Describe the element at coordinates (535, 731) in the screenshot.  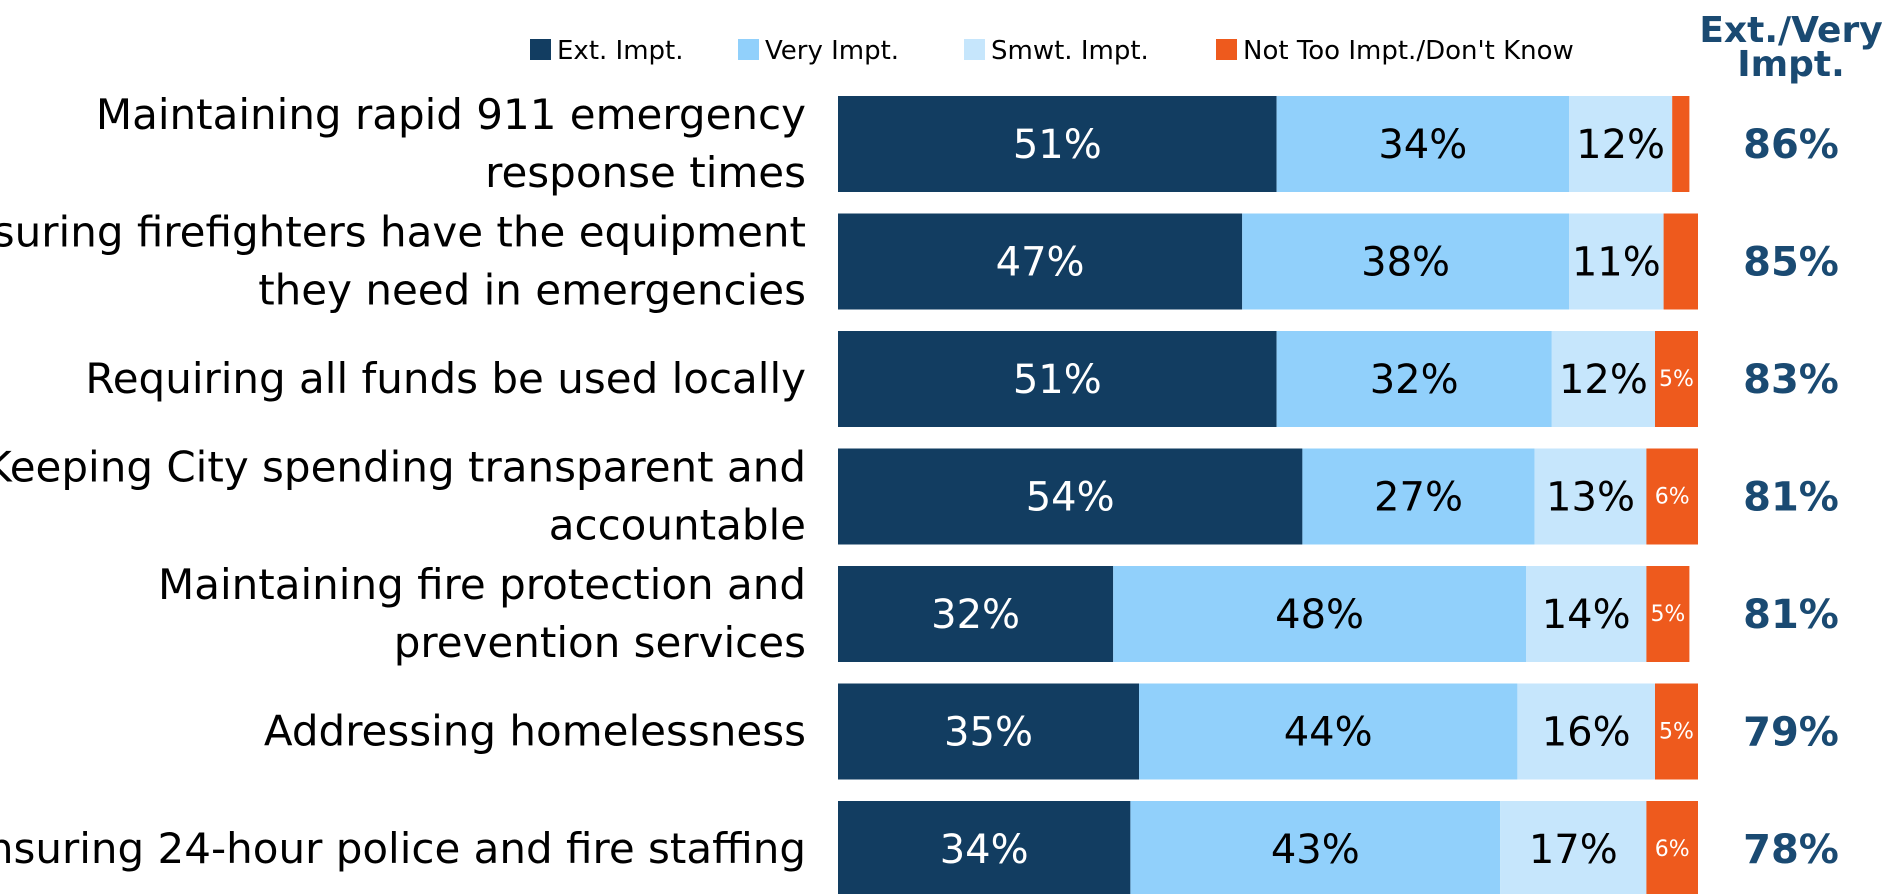
I see `category-label: Addressing homelessness` at that location.